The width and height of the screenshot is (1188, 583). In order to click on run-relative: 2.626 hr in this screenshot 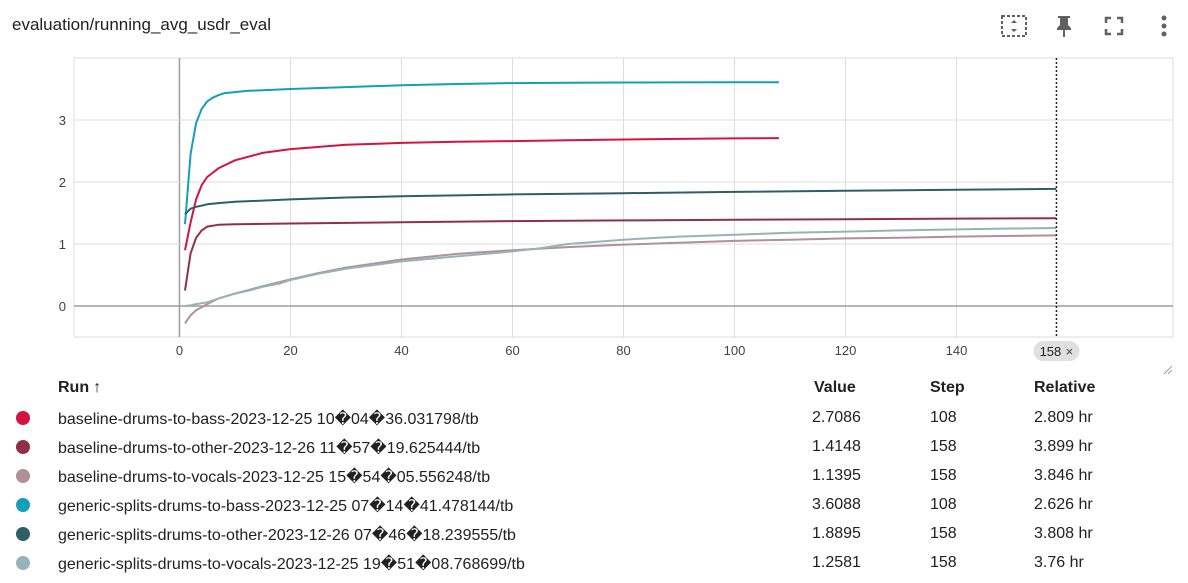, I will do `click(1063, 504)`.